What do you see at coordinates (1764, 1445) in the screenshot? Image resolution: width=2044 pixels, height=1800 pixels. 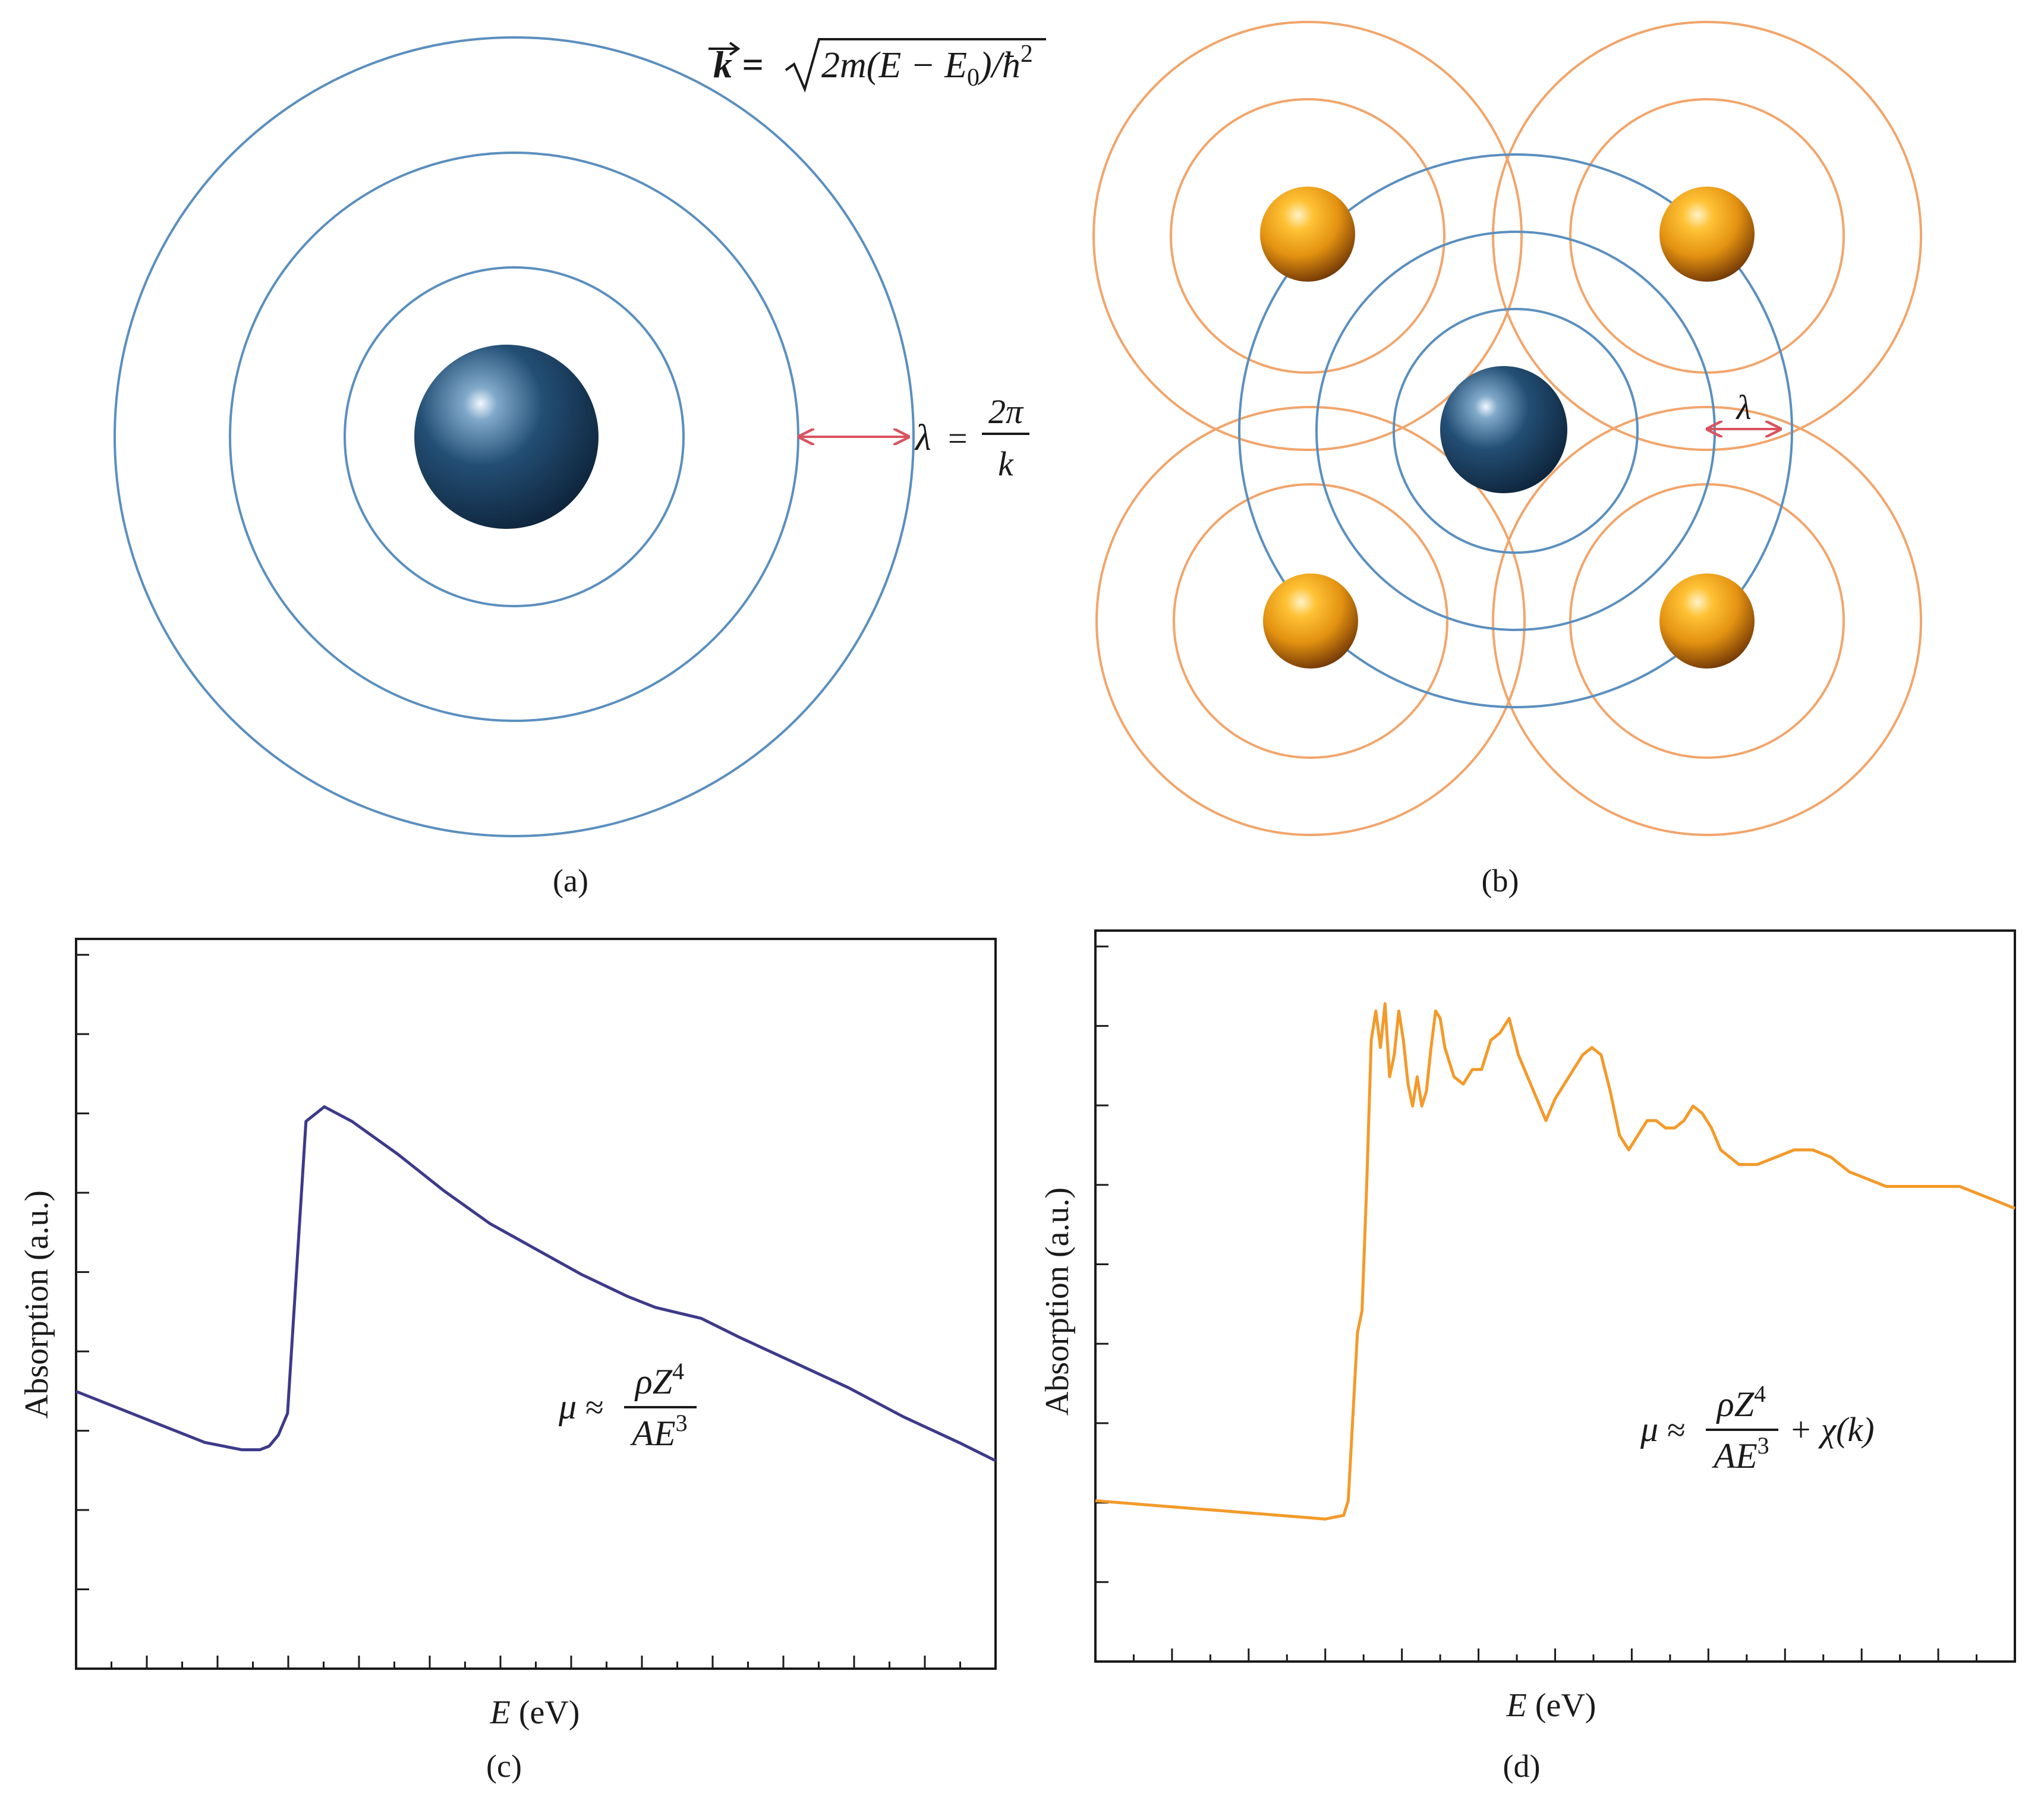 I see `denominator-sup-d: 3` at bounding box center [1764, 1445].